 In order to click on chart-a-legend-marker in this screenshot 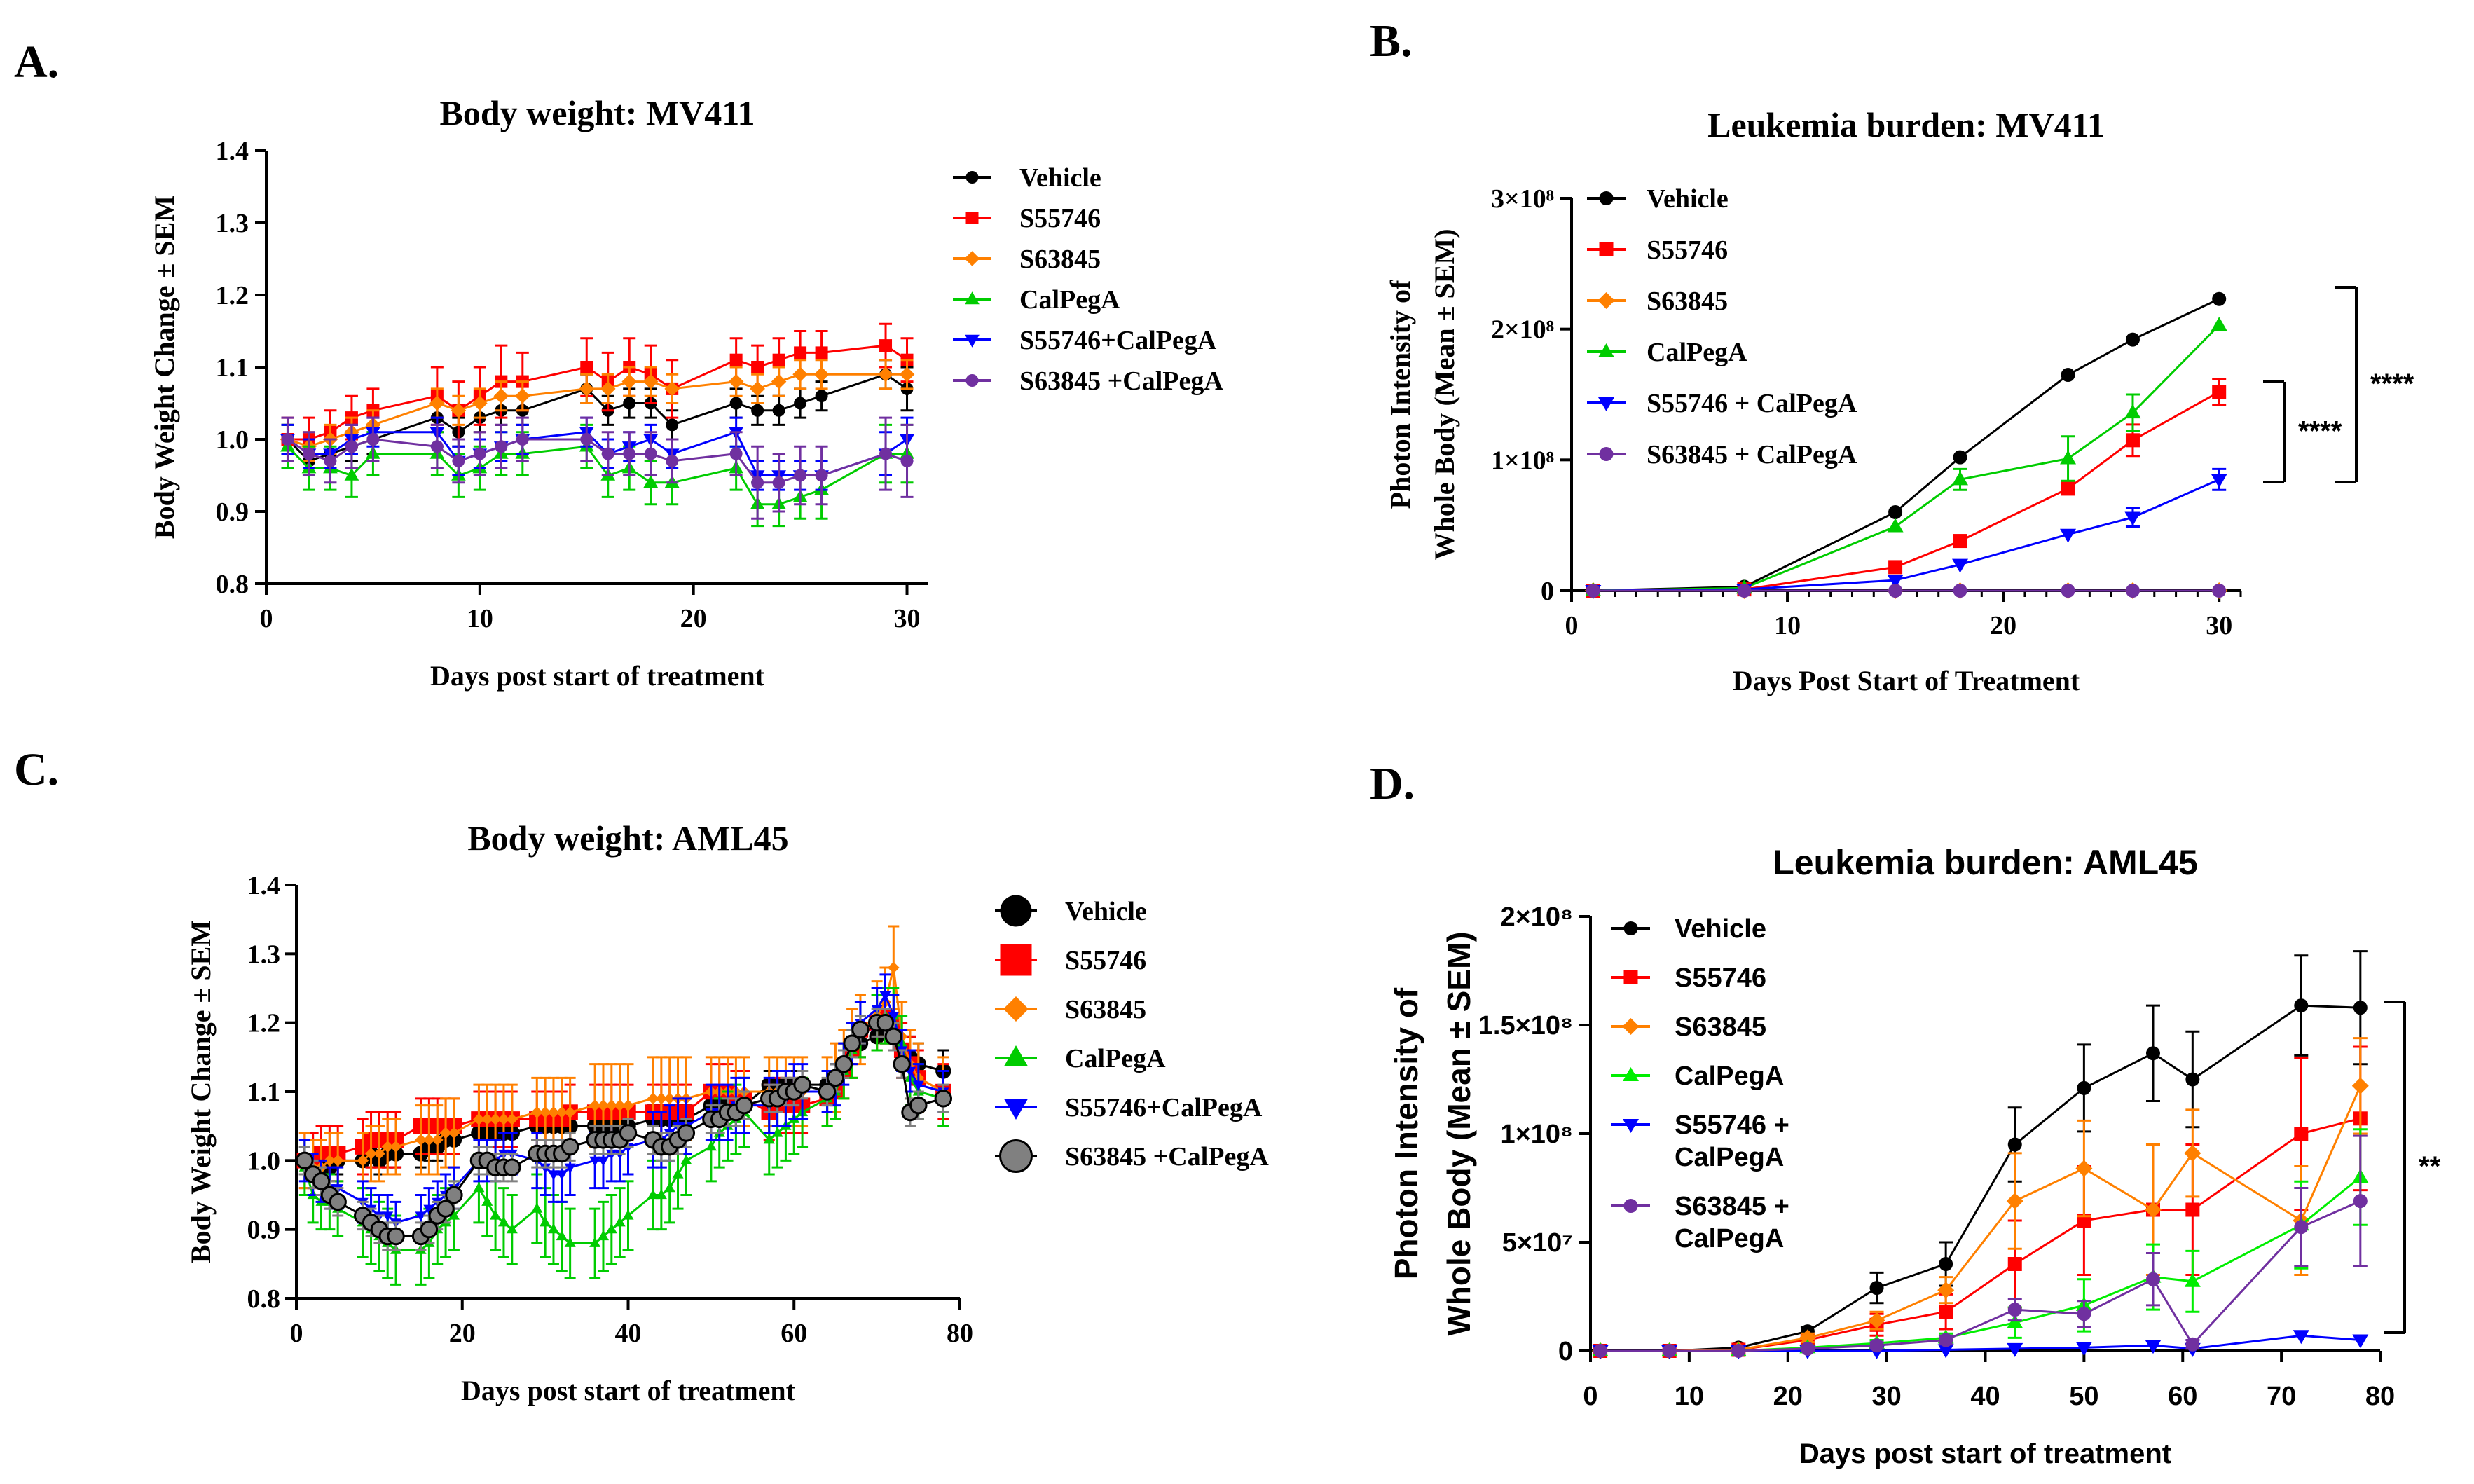, I will do `click(972, 218)`.